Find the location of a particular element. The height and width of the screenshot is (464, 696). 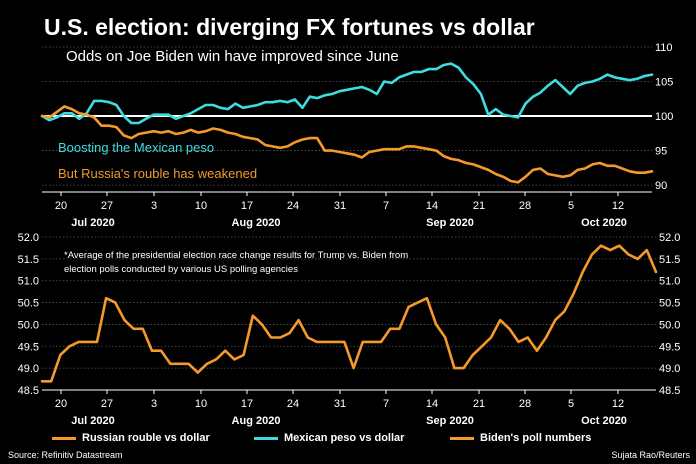

p2-y-tick-left: 52.0 is located at coordinates (28, 238).